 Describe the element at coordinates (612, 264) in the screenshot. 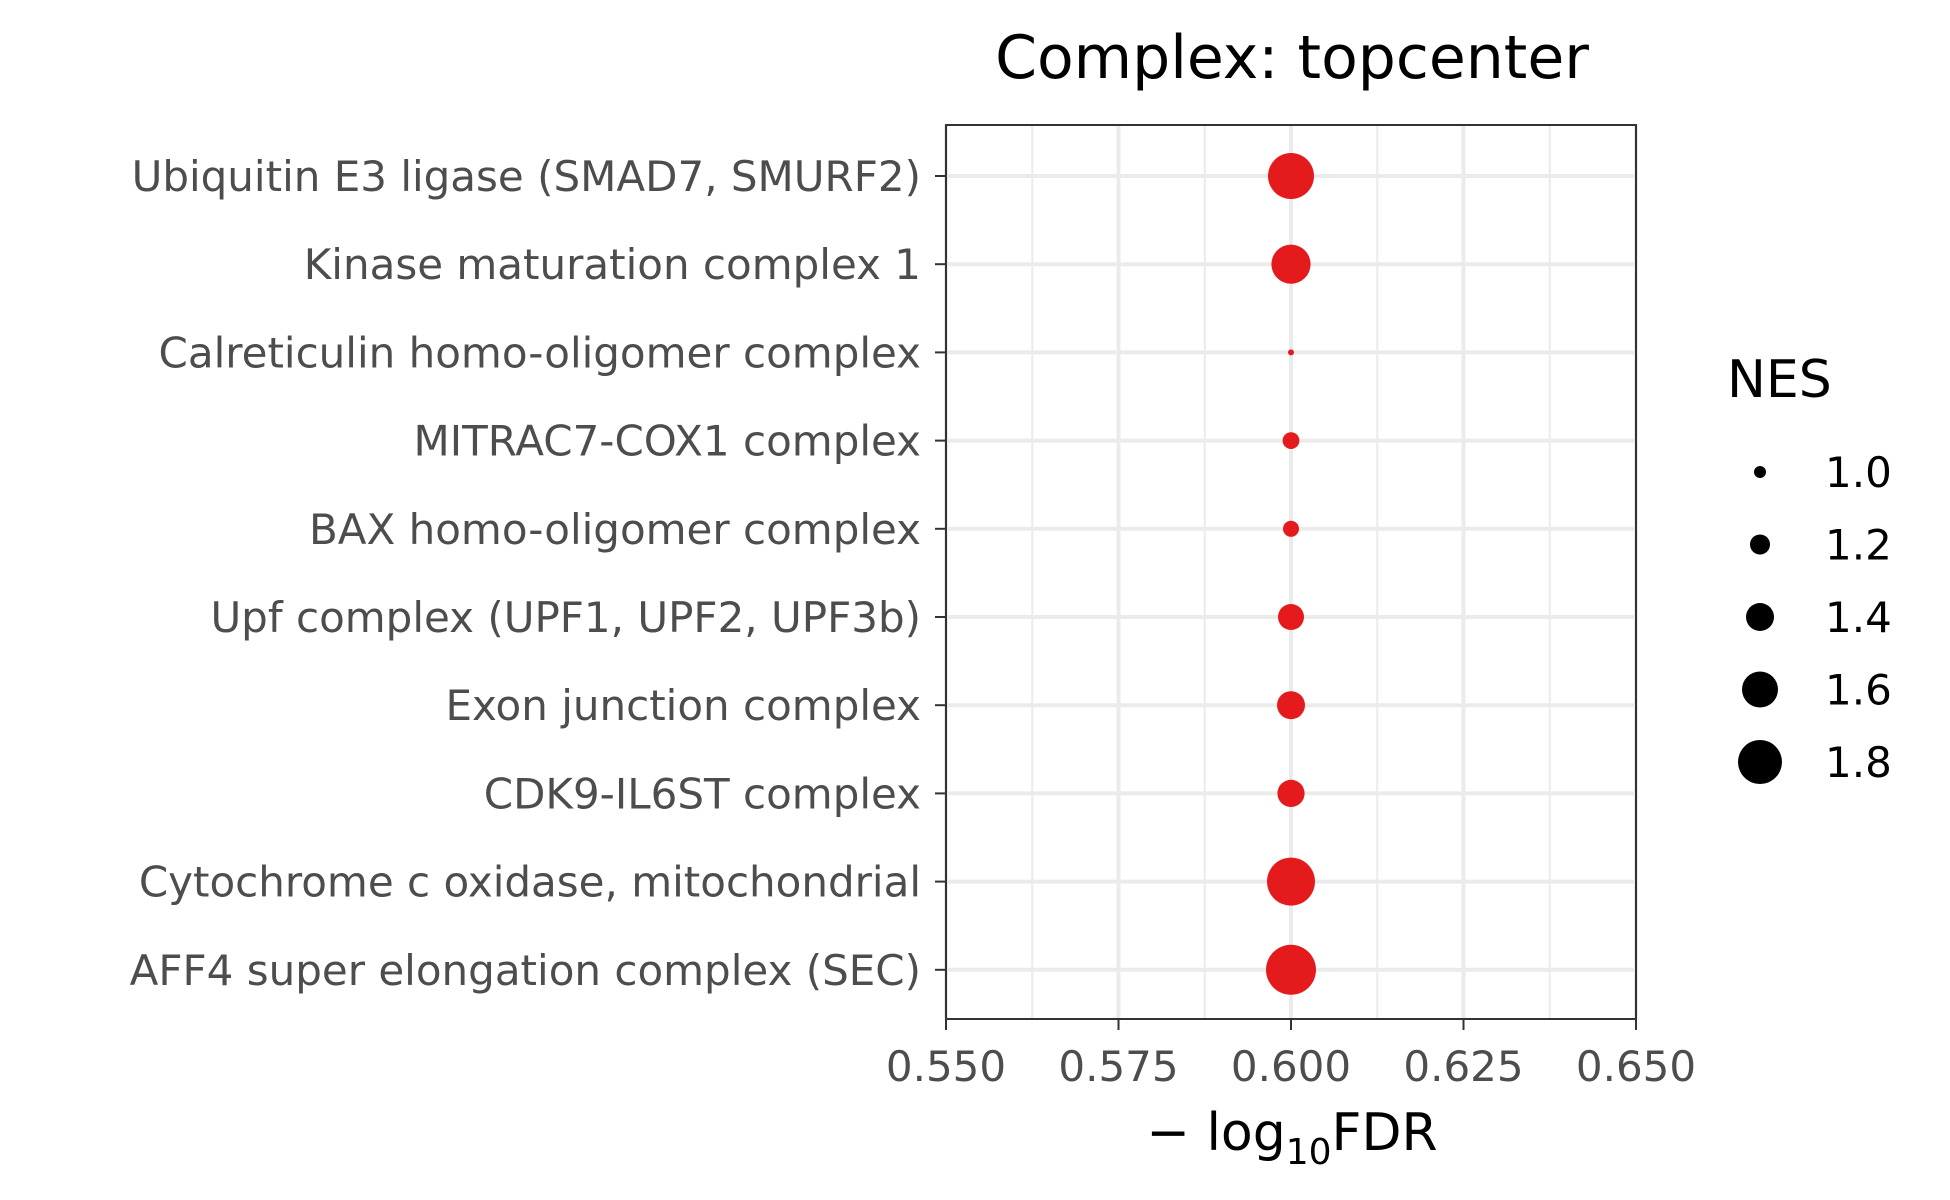

I see `y-tick-label: Kinase maturation complex 1` at that location.